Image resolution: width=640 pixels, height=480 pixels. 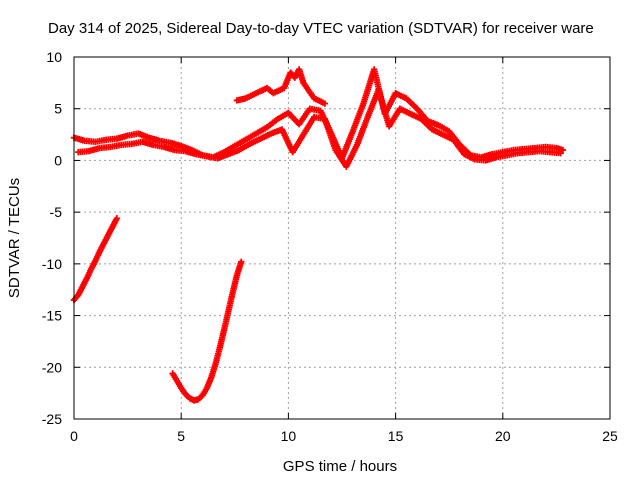 What do you see at coordinates (54, 57) in the screenshot?
I see `y-tick-label: 10` at bounding box center [54, 57].